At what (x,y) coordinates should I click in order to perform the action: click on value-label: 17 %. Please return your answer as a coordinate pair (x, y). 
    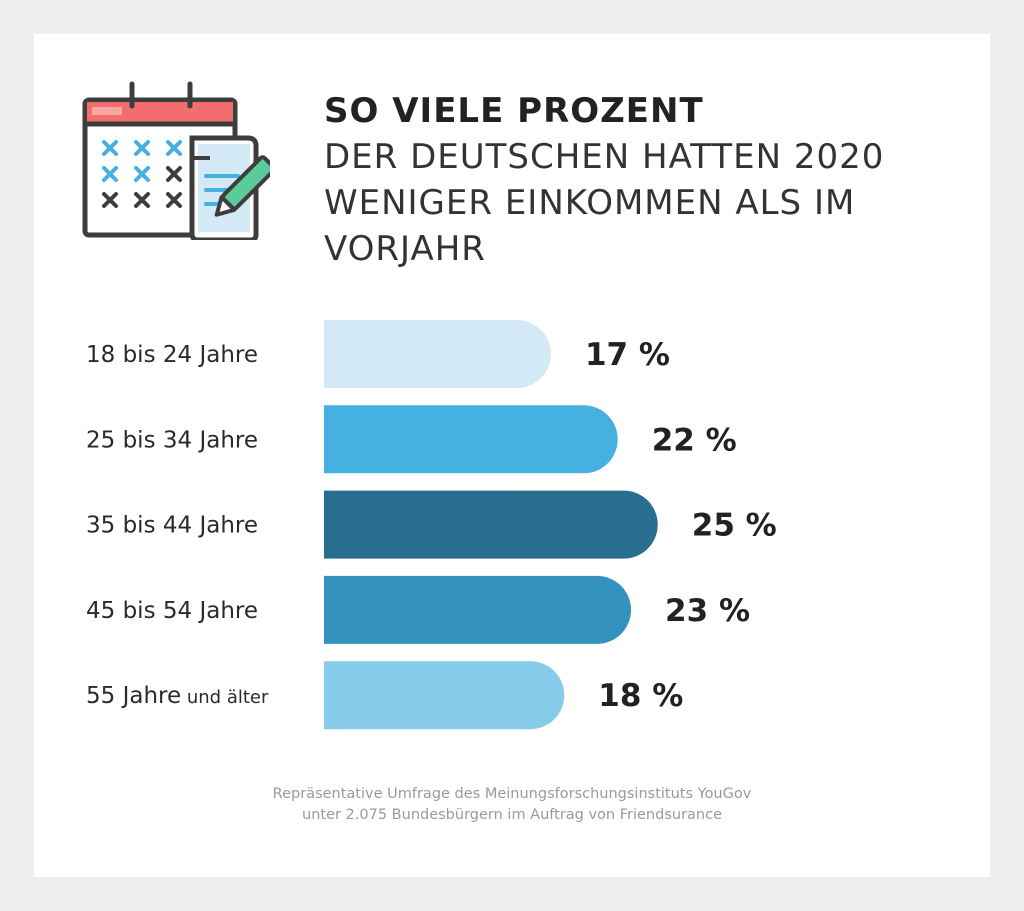
    Looking at the image, I should click on (627, 355).